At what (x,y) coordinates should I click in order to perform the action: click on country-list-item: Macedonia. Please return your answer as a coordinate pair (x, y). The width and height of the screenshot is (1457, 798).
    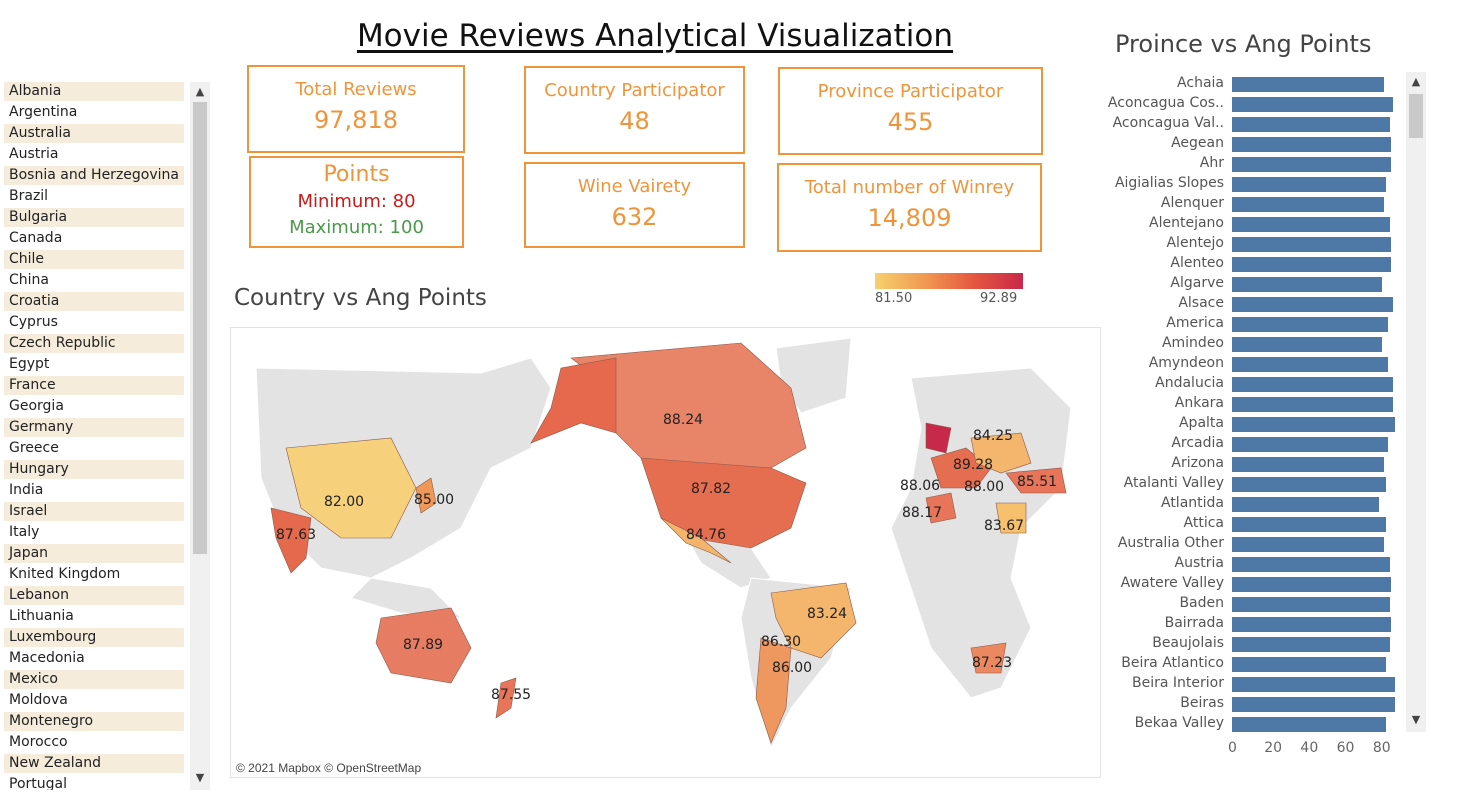
    Looking at the image, I should click on (94, 659).